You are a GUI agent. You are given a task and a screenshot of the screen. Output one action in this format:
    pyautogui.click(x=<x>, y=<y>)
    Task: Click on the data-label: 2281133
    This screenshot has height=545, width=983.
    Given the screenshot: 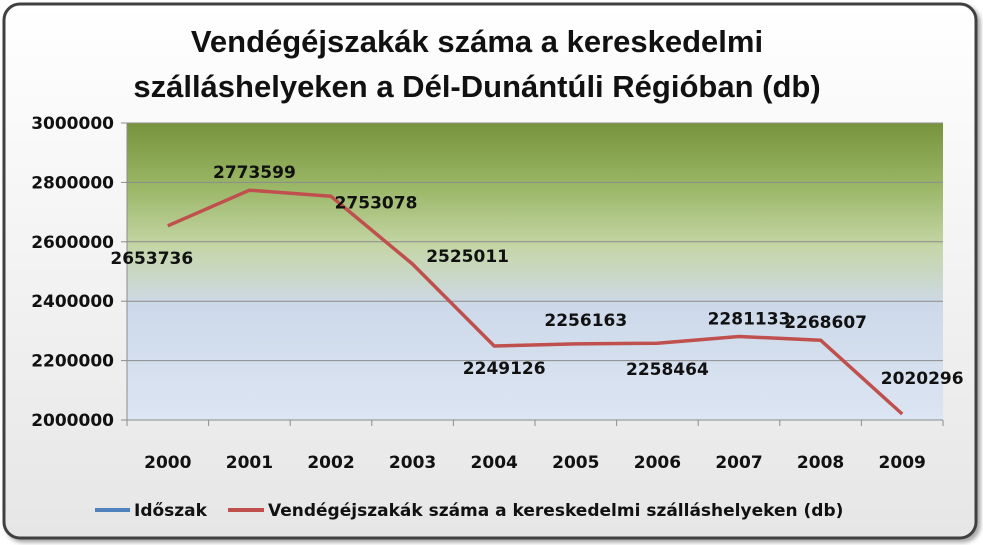 What is the action you would take?
    pyautogui.click(x=749, y=320)
    